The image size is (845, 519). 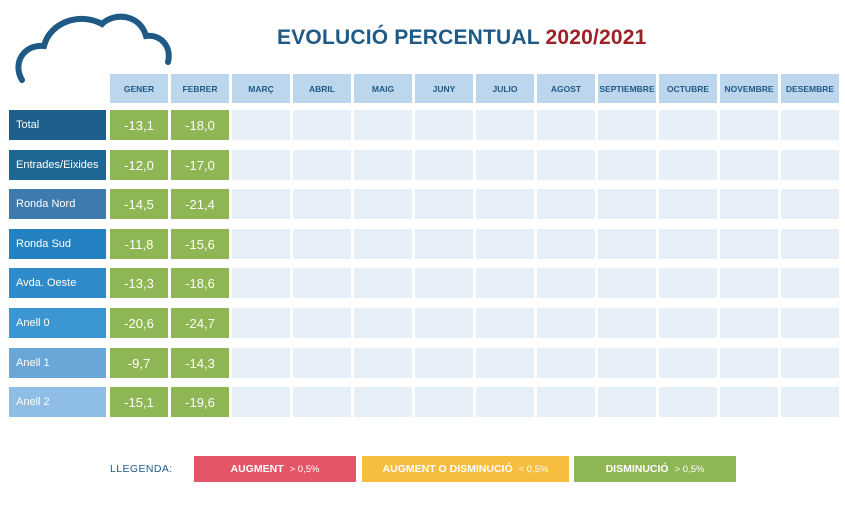 I want to click on column-header: SEPTIEMBRE, so click(x=627, y=88).